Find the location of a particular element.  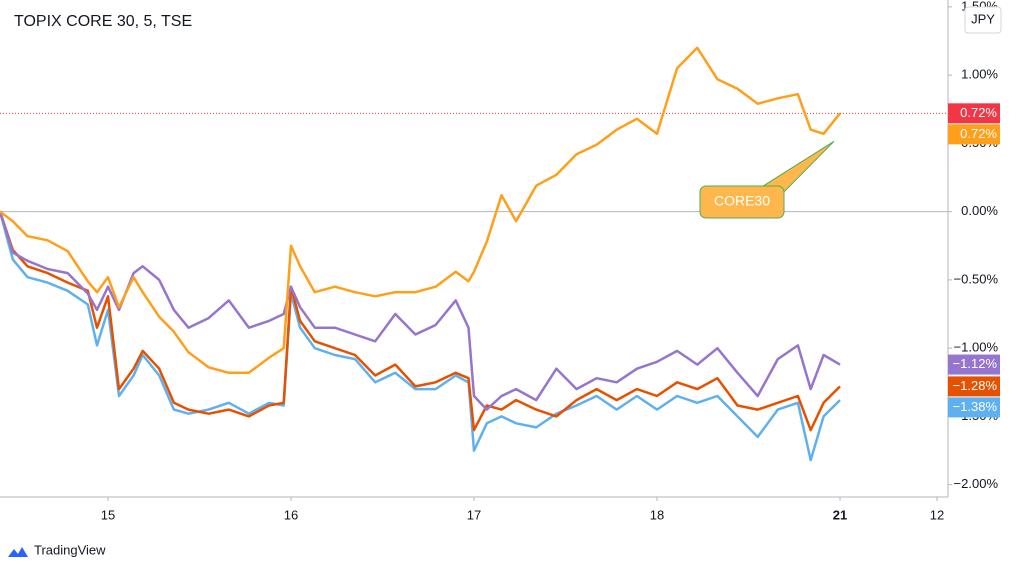

x-tick-label: 18 is located at coordinates (657, 514).